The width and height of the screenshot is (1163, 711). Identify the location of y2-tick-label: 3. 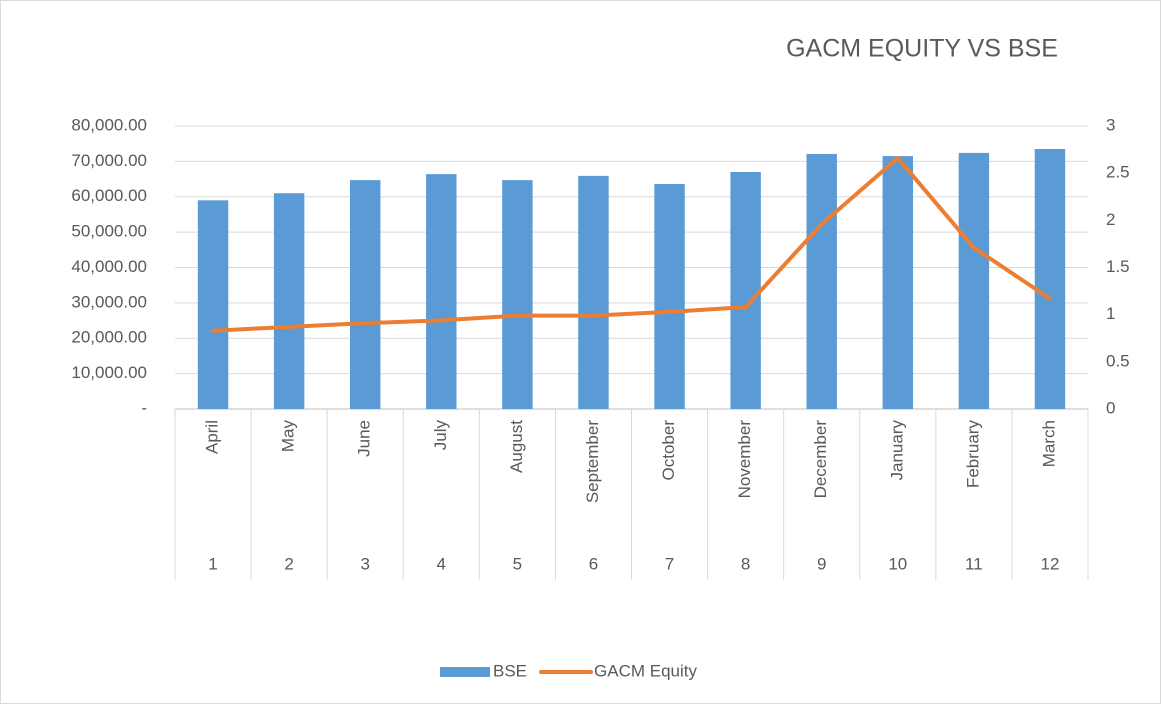
(1110, 124).